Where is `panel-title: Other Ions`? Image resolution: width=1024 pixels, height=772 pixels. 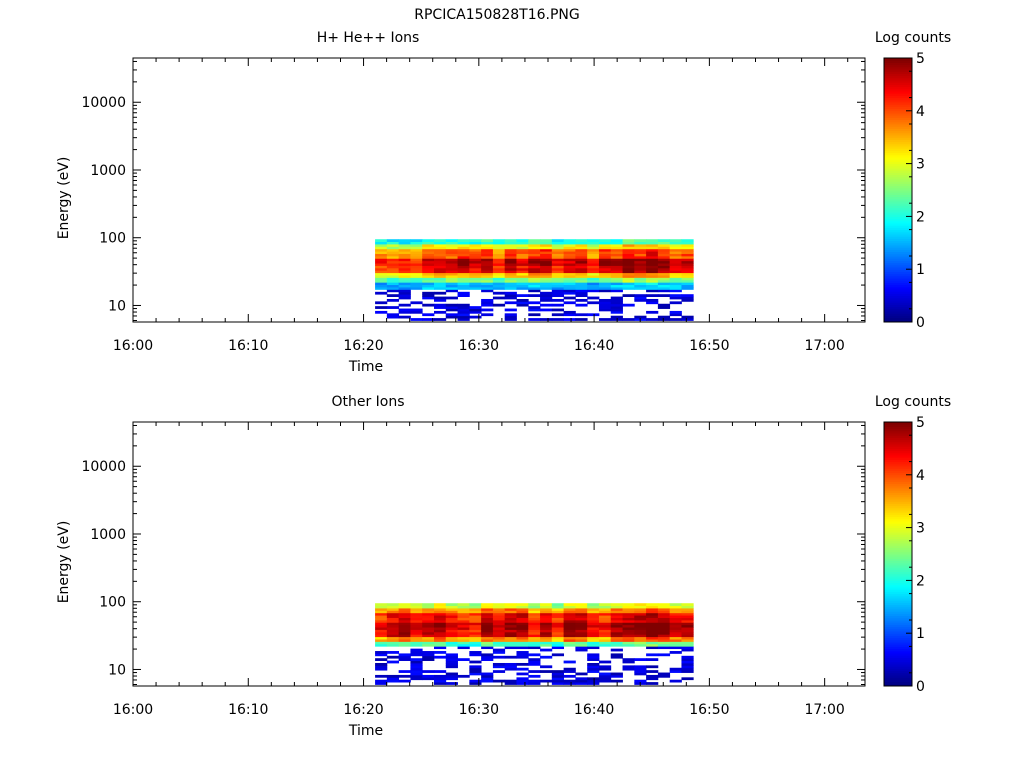
panel-title: Other Ions is located at coordinates (367, 402).